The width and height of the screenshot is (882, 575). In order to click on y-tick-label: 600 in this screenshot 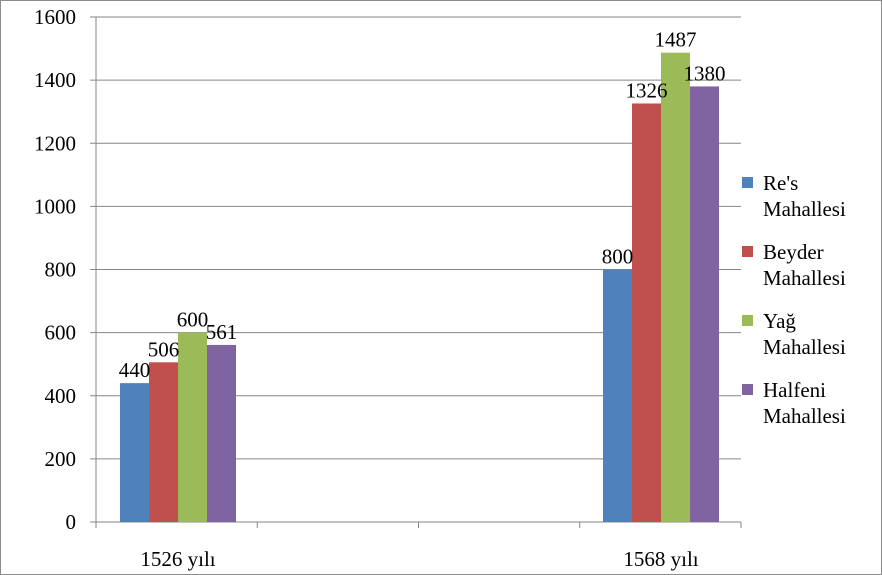, I will do `click(61, 333)`.